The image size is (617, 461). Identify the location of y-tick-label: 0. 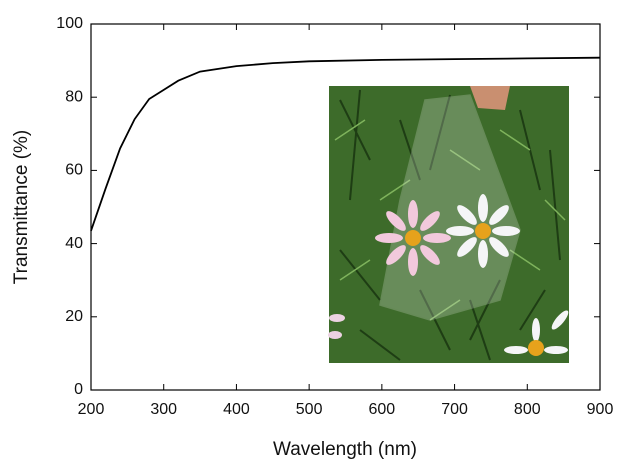
(78, 389).